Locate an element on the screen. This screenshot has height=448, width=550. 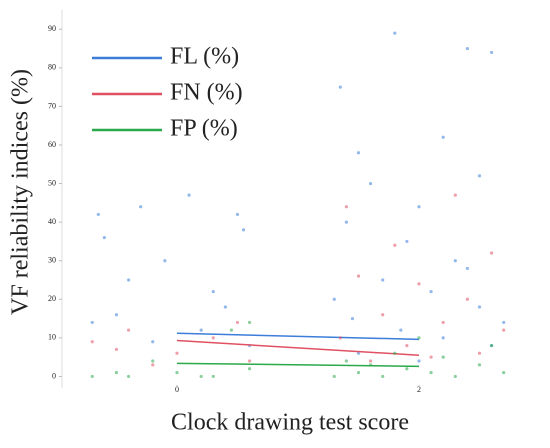
x-axis-label: Clock drawing test score is located at coordinates (290, 423).